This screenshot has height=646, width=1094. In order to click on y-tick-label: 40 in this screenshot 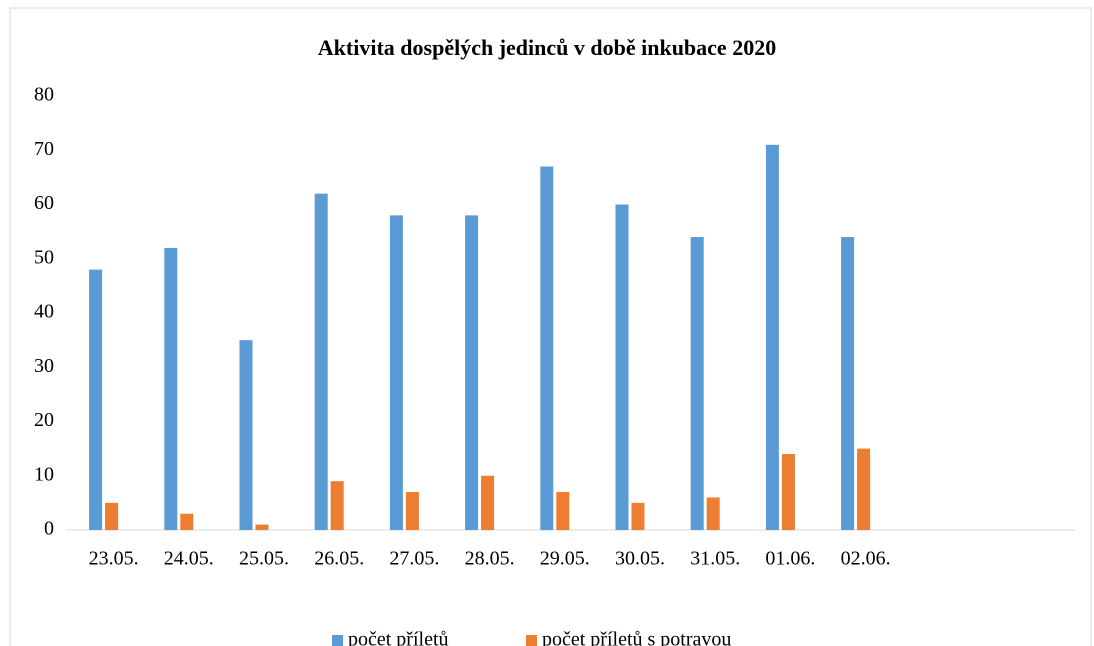, I will do `click(44, 312)`.